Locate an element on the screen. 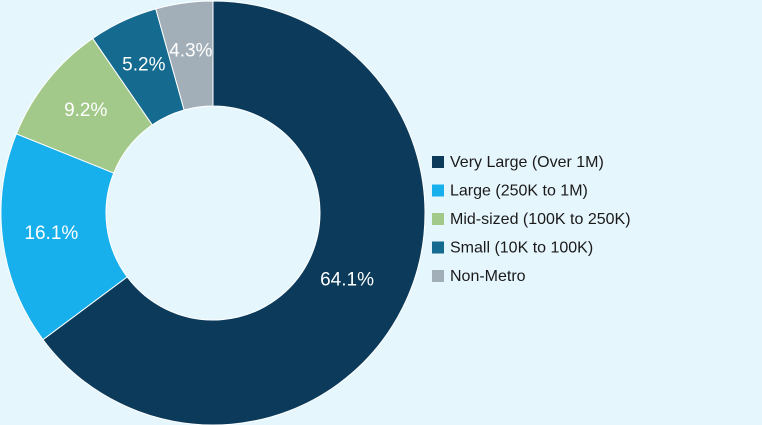 The image size is (762, 425). legend-label: Non-Metro is located at coordinates (488, 276).